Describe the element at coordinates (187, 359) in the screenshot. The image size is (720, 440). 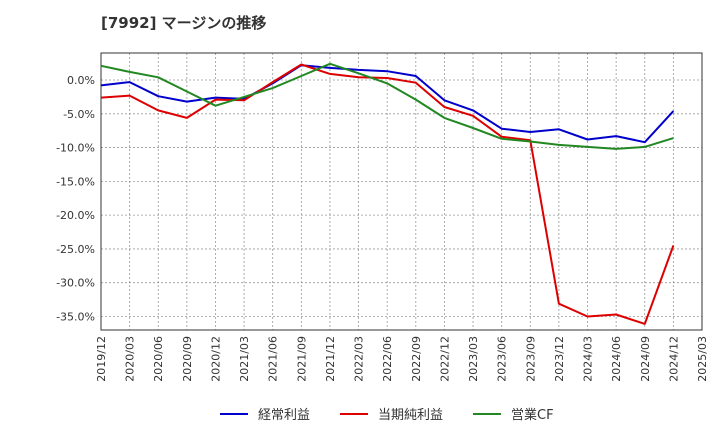
I see `x-tick-label: 2020/09` at that location.